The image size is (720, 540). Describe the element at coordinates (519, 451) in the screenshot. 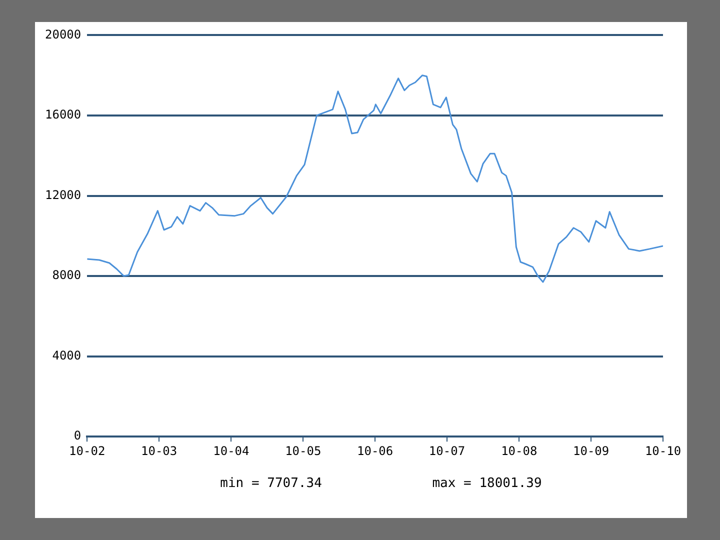

I see `x-tick-label: 10-08` at that location.